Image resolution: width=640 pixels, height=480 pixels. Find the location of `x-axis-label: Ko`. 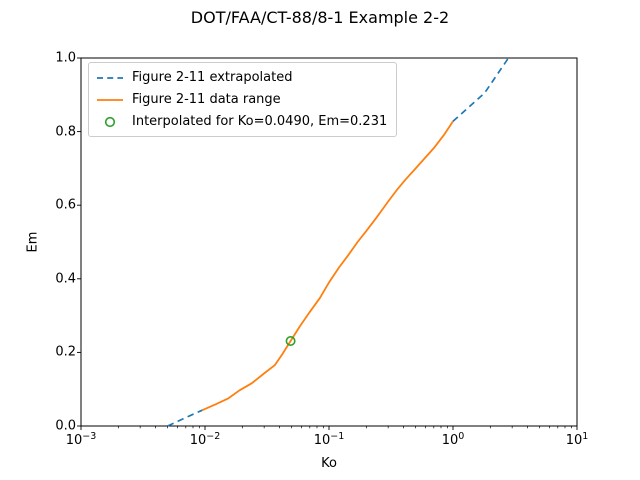

x-axis-label: Ko is located at coordinates (329, 463).